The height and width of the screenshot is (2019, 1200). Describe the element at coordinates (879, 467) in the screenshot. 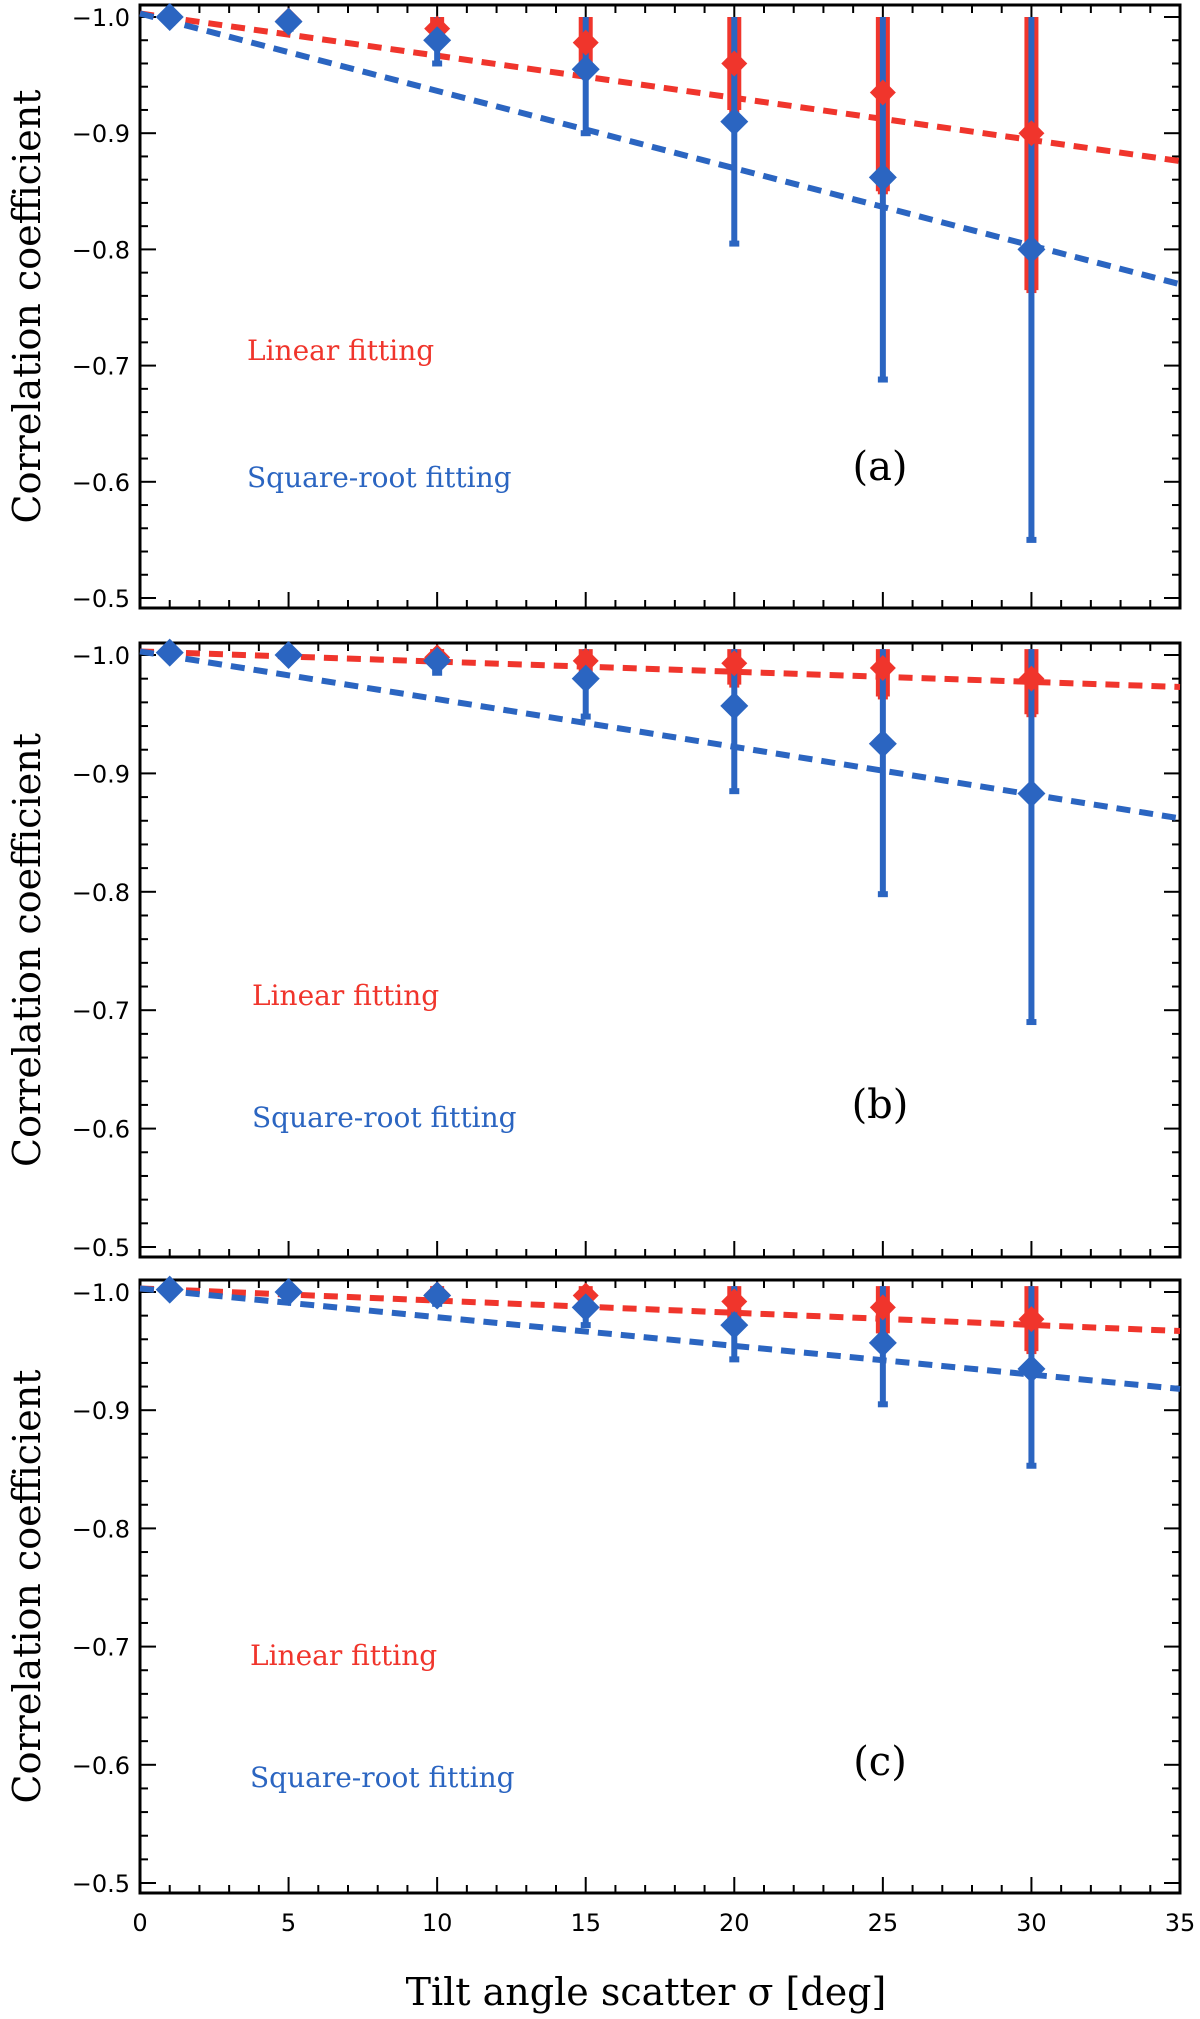

I see `panel-label: (a)` at that location.